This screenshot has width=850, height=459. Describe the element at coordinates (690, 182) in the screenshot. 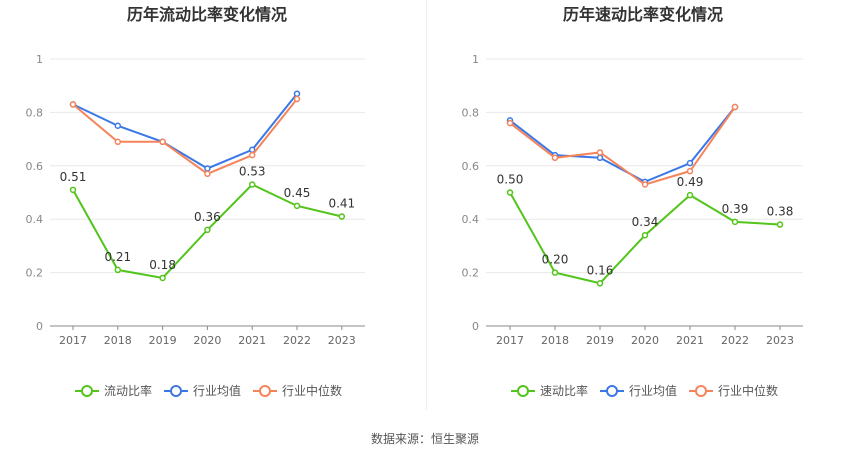

I see `data-label: 0.49` at that location.